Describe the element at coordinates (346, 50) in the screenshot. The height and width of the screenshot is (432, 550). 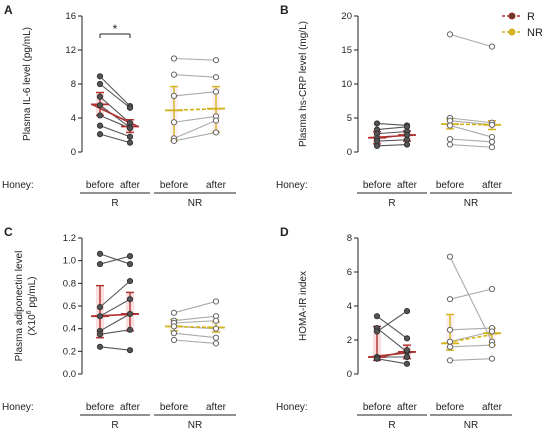
I see `y-tick-label: 15` at that location.